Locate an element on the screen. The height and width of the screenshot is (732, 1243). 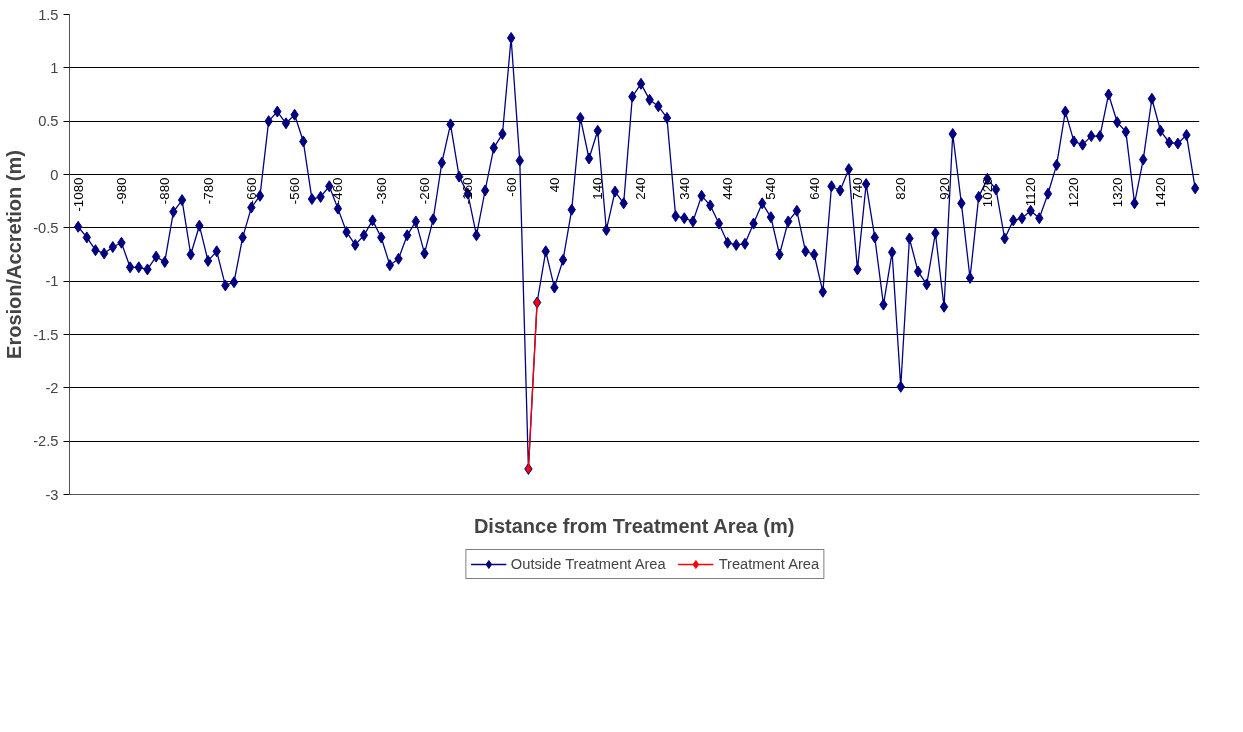
y-axis-title: Erosion/Accretion (m) is located at coordinates (14, 254).